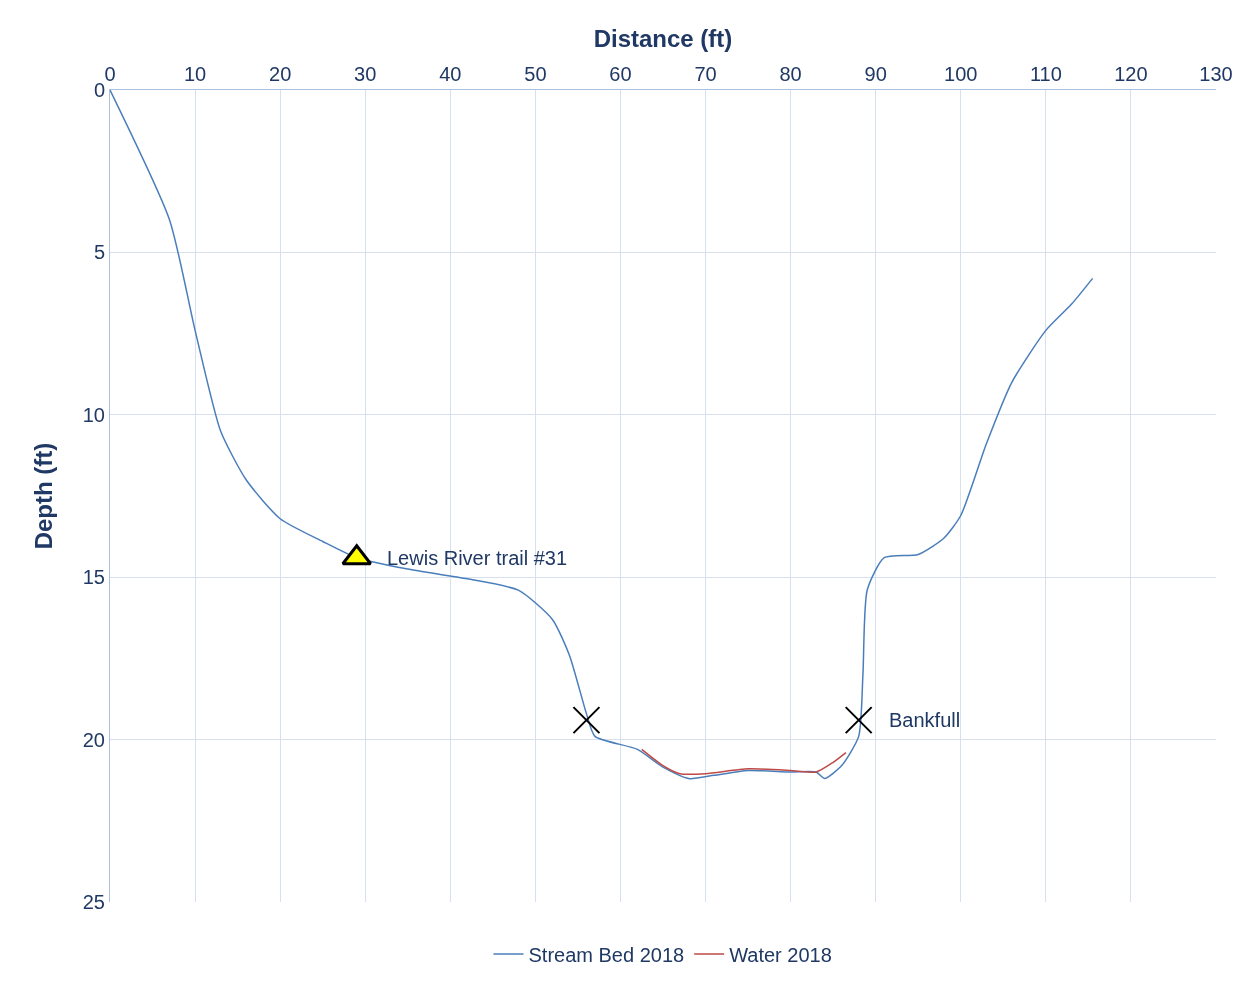 The image size is (1244, 992). I want to click on x-tick-label: 30, so click(365, 74).